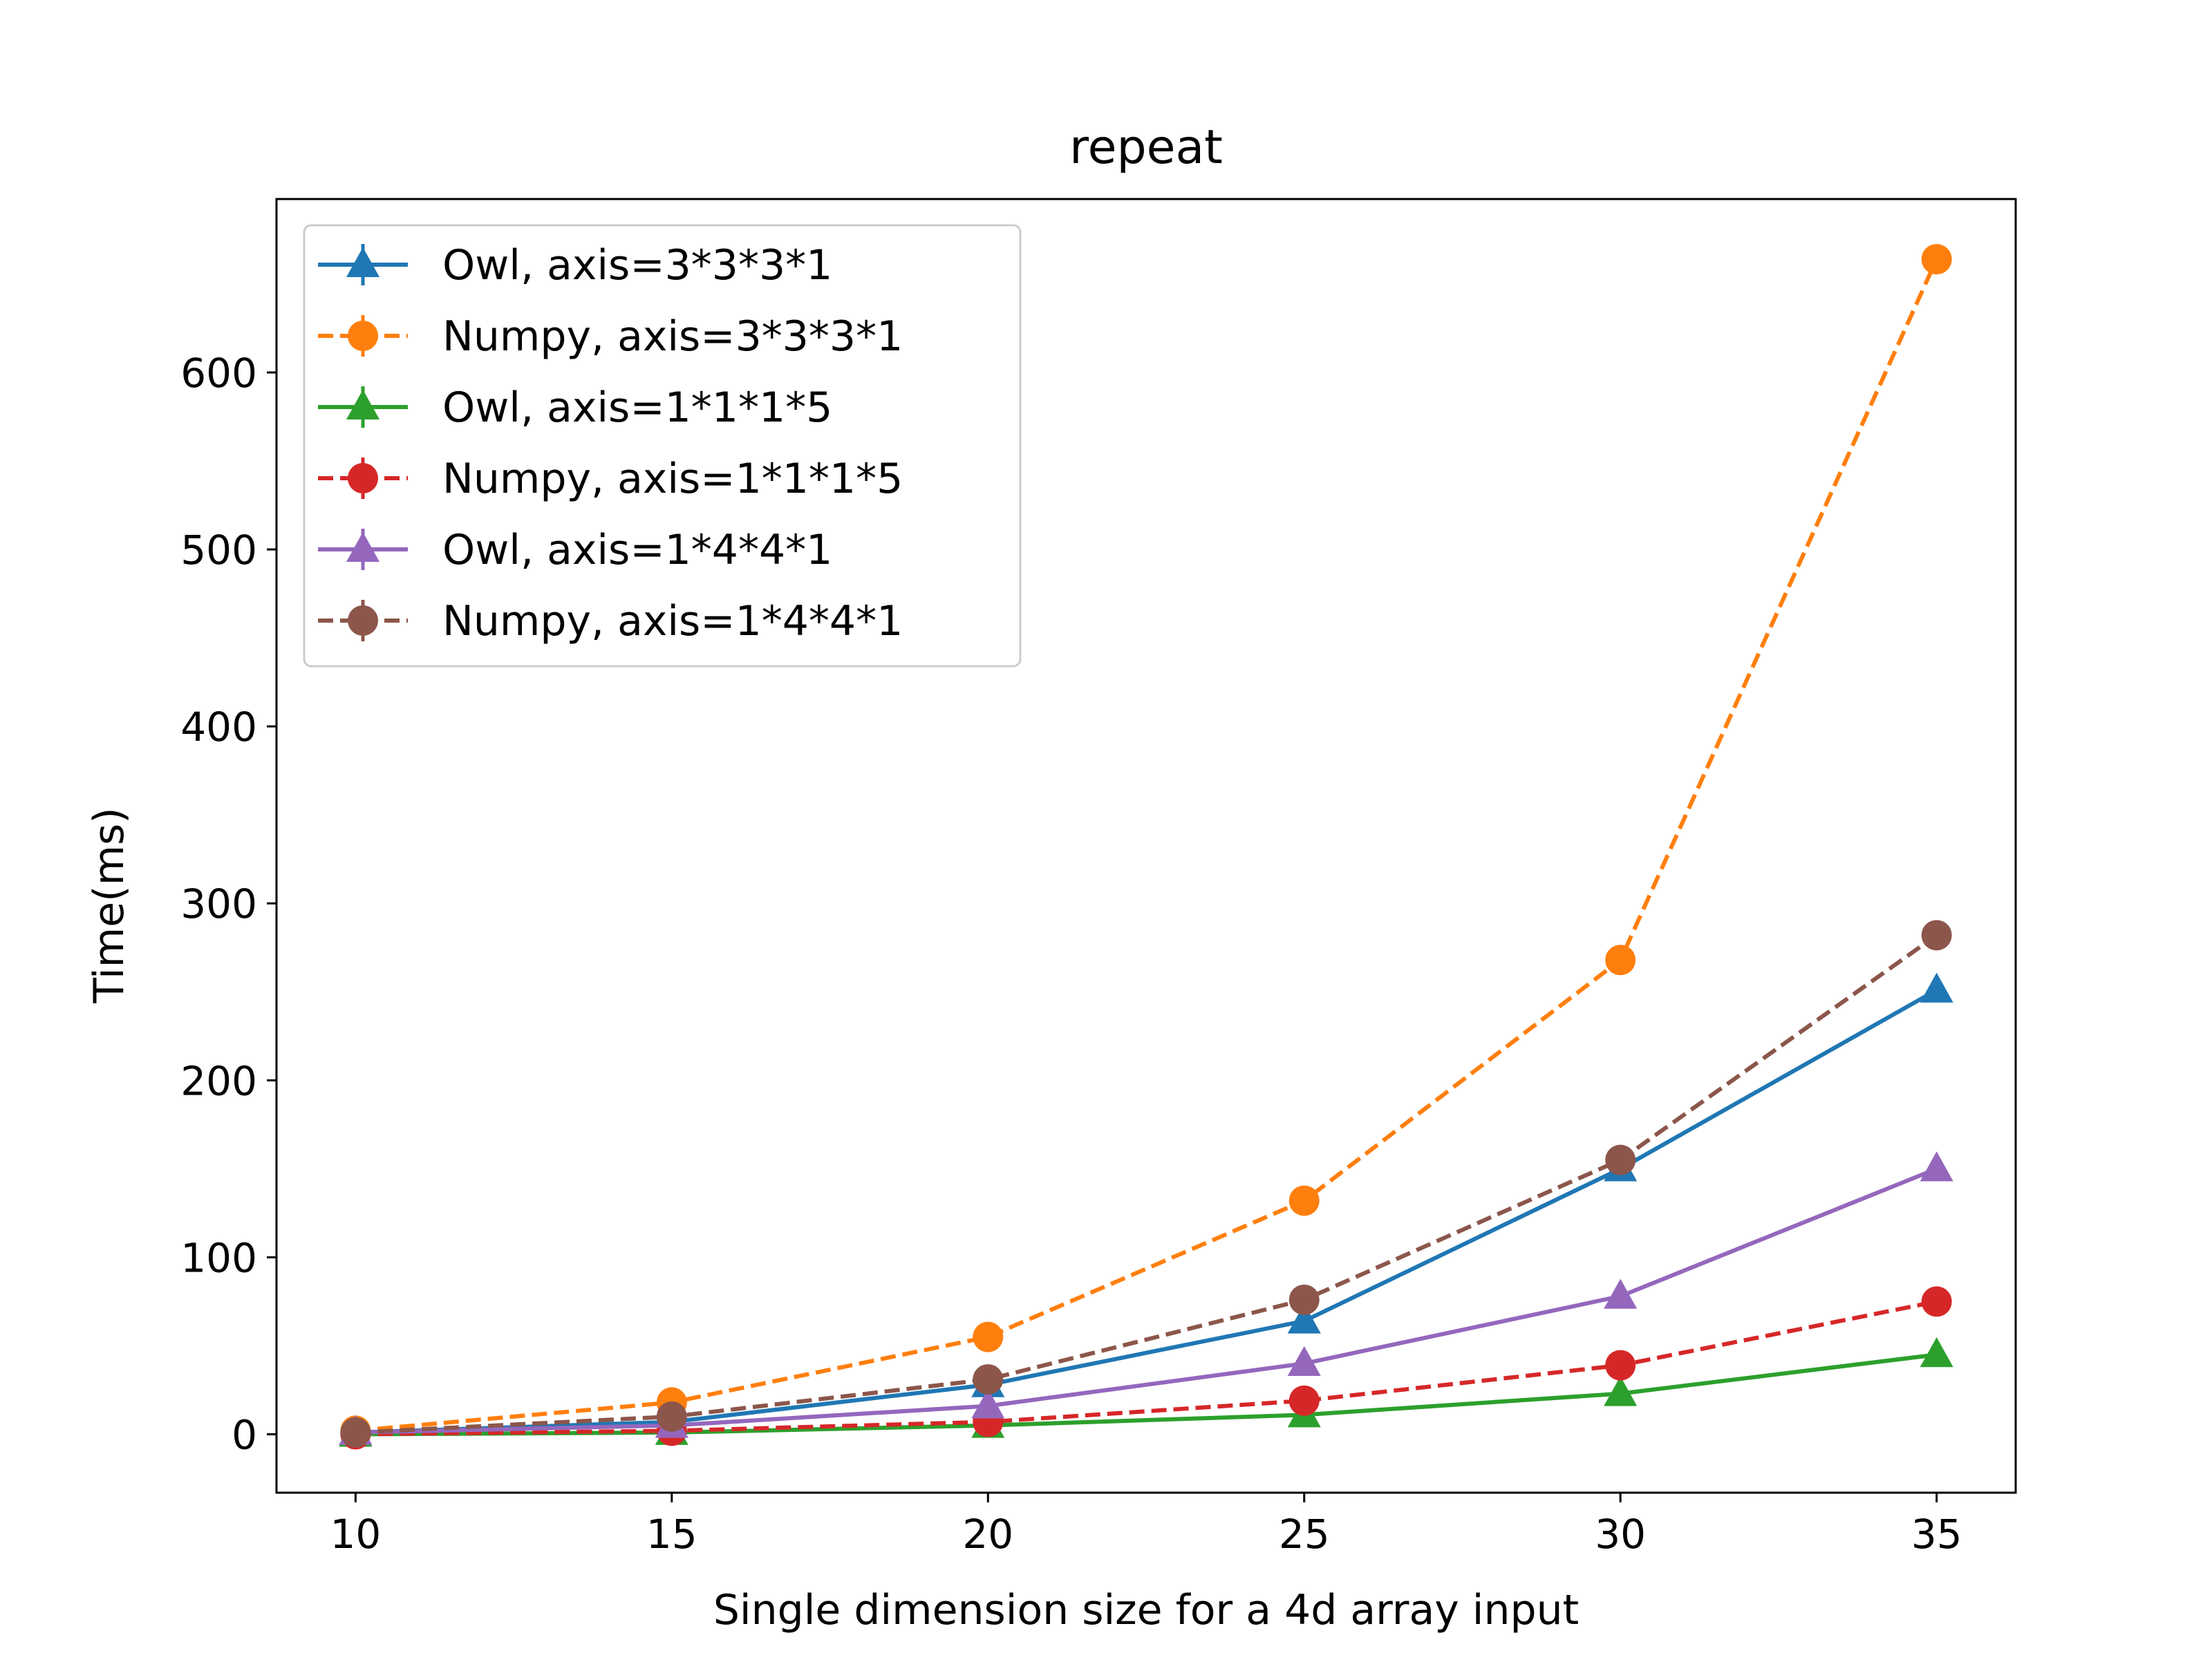 The image size is (2212, 1662). Describe the element at coordinates (218, 374) in the screenshot. I see `y-tick-label: 600` at that location.